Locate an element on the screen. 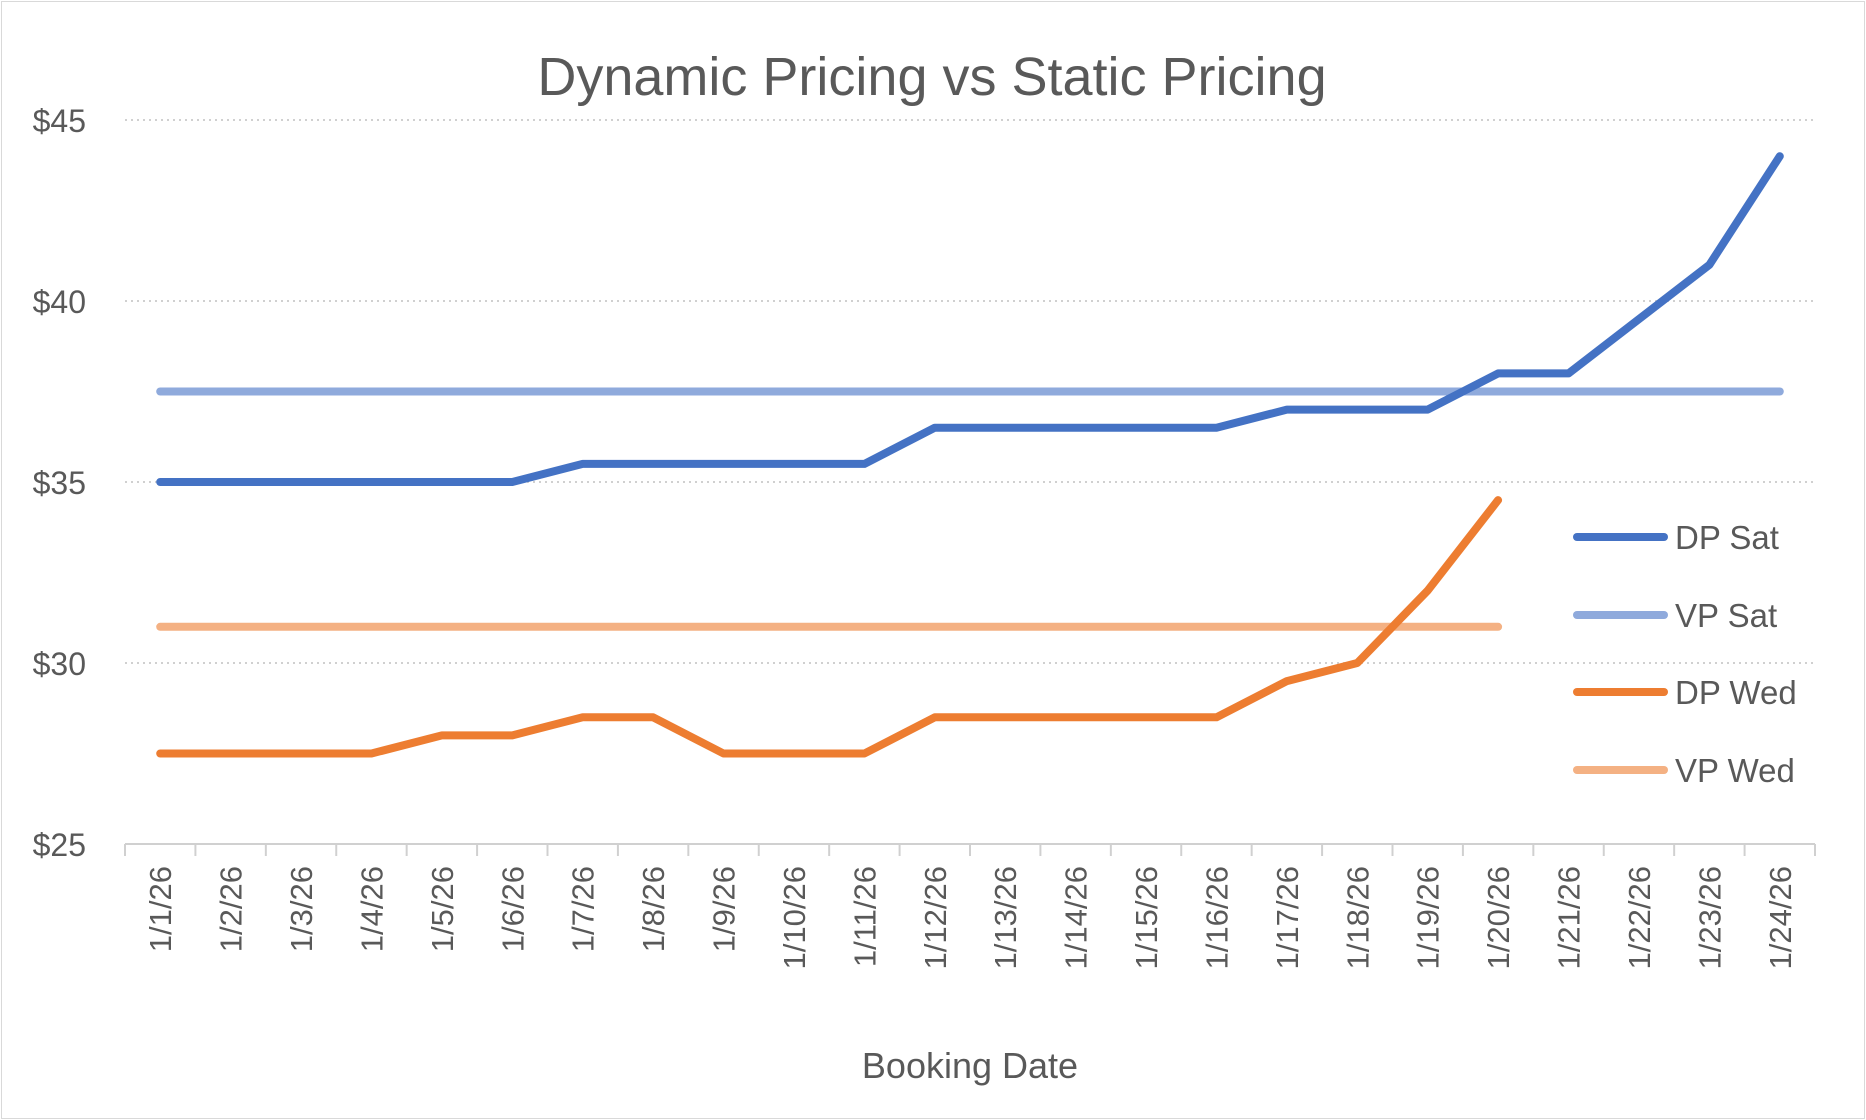 The width and height of the screenshot is (1866, 1120). x-tick-label: 1/19/26 is located at coordinates (1428, 917).